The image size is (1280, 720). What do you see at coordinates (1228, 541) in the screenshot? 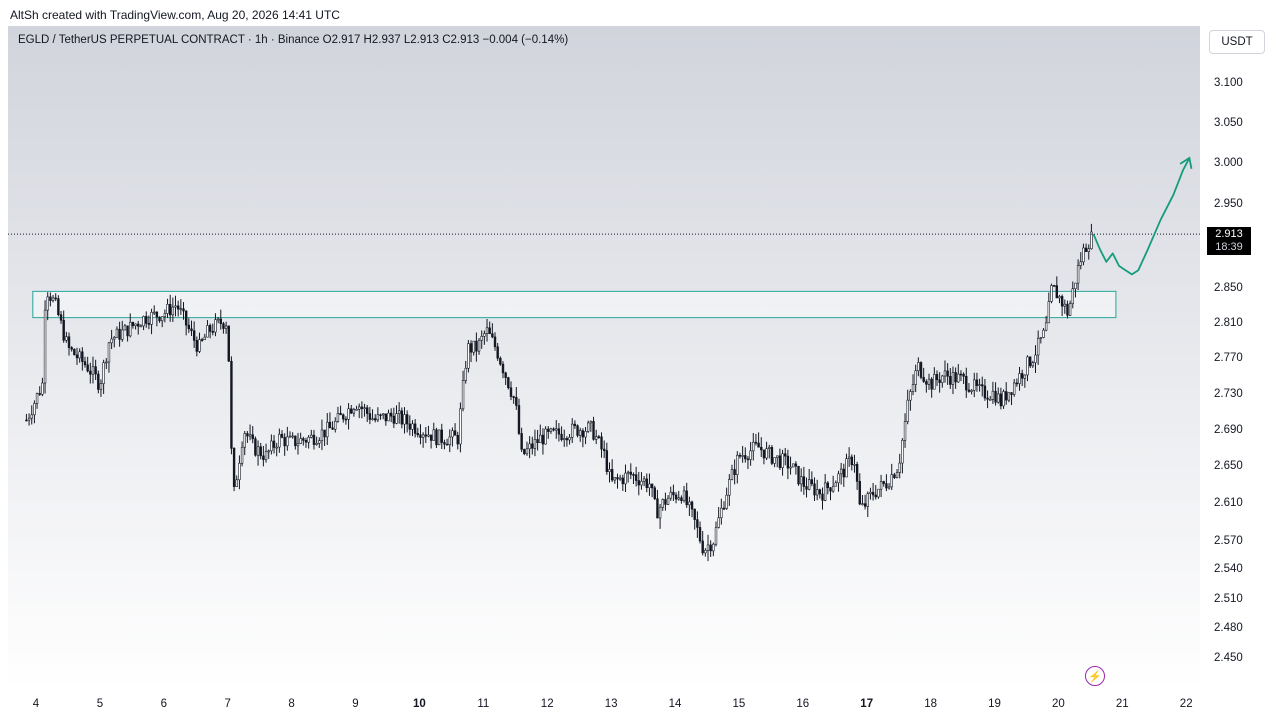
I see `y-tick-label: 2.570` at bounding box center [1228, 541].